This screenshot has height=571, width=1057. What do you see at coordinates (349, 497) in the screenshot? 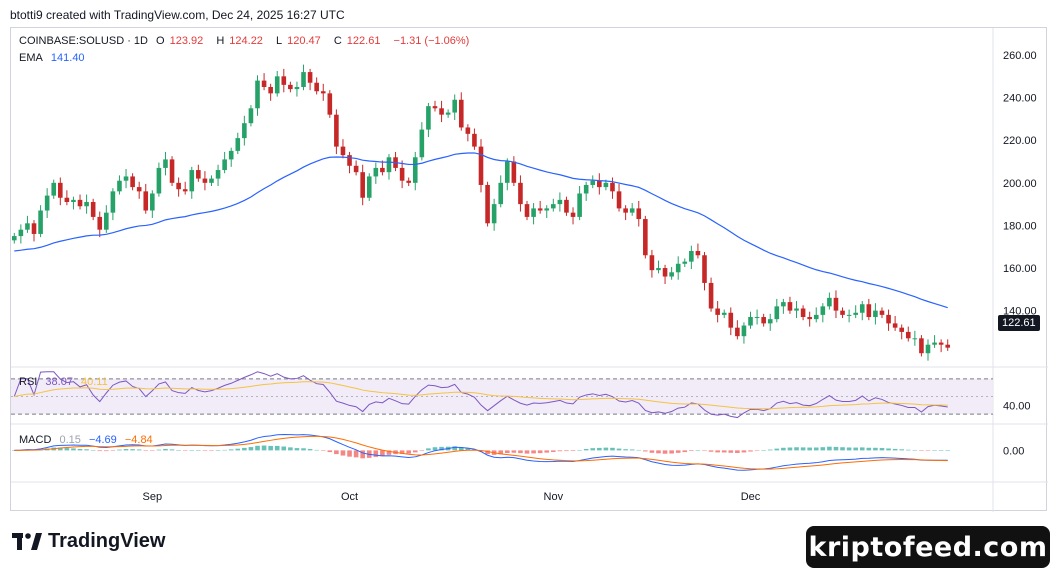
I see `time-axis-label: Oct` at bounding box center [349, 497].